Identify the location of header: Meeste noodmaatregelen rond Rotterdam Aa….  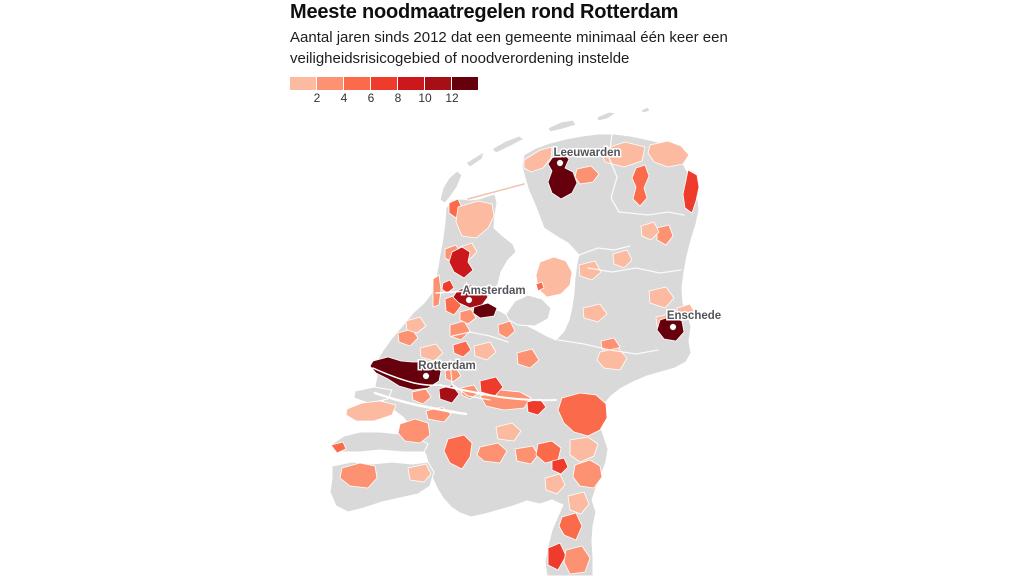
(530, 53).